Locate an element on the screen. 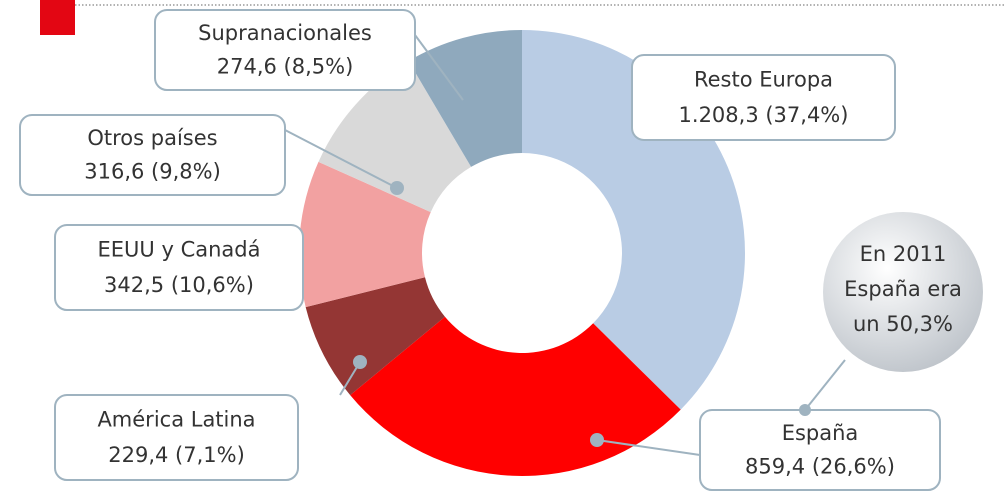 Image resolution: width=1005 pixels, height=501 pixels. slice-name: Otros países is located at coordinates (152, 138).